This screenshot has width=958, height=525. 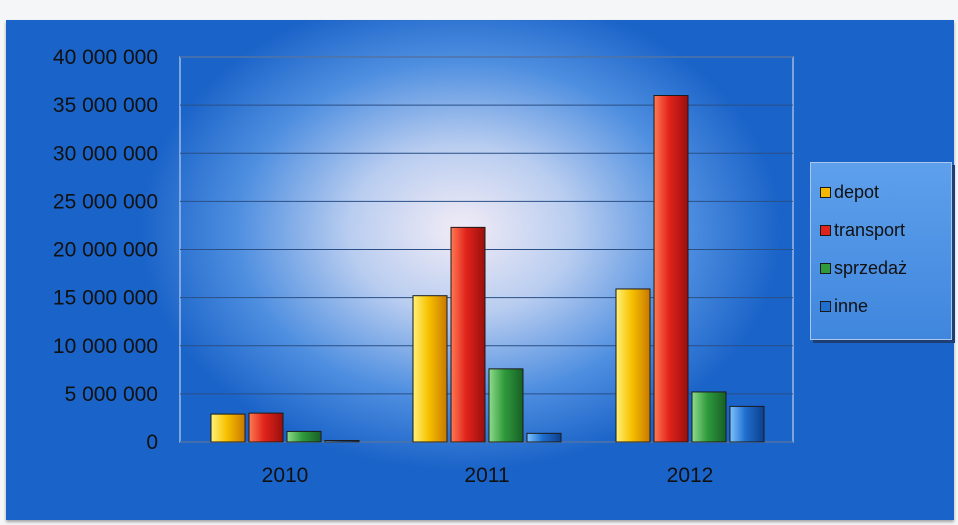 I want to click on legend-item-depot: depot, so click(x=881, y=192).